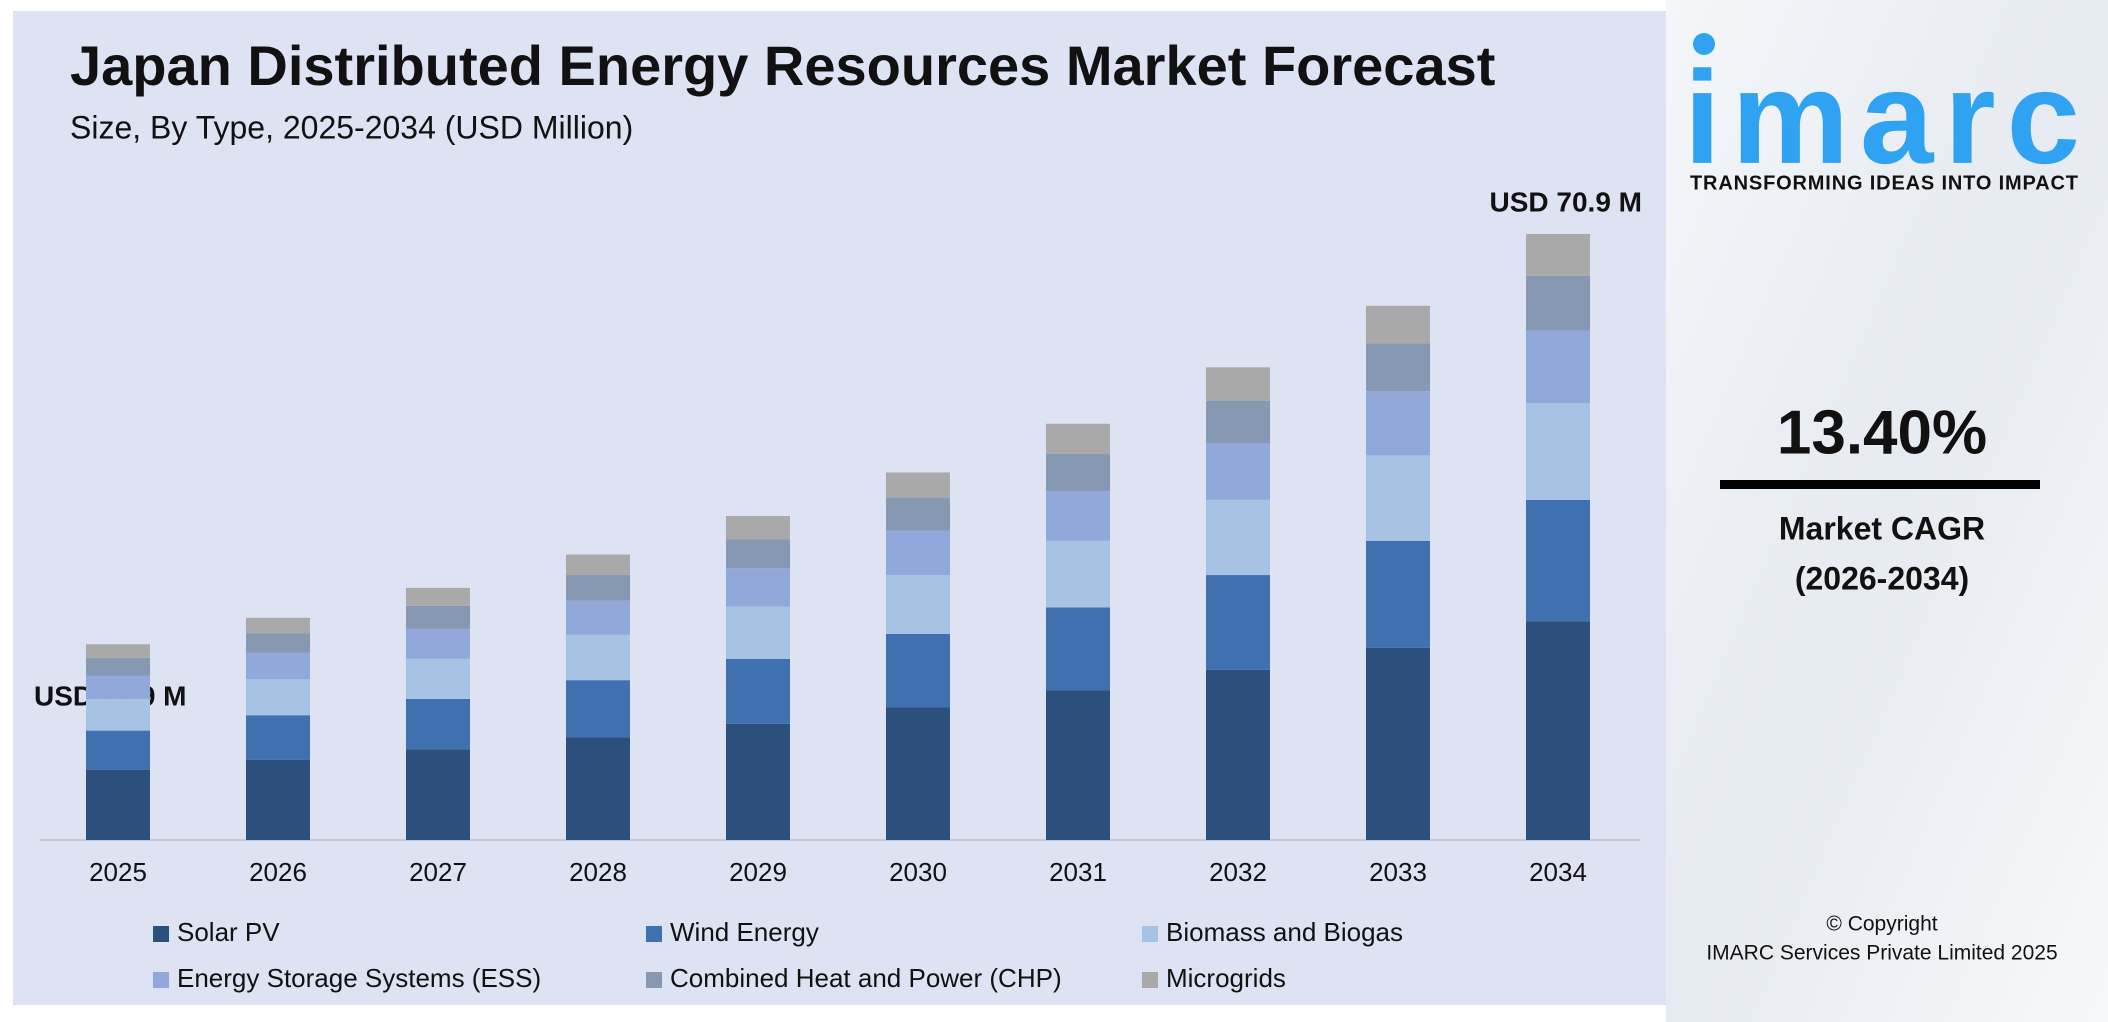 The width and height of the screenshot is (2108, 1022). What do you see at coordinates (1238, 872) in the screenshot?
I see `x-tick-label: 2032` at bounding box center [1238, 872].